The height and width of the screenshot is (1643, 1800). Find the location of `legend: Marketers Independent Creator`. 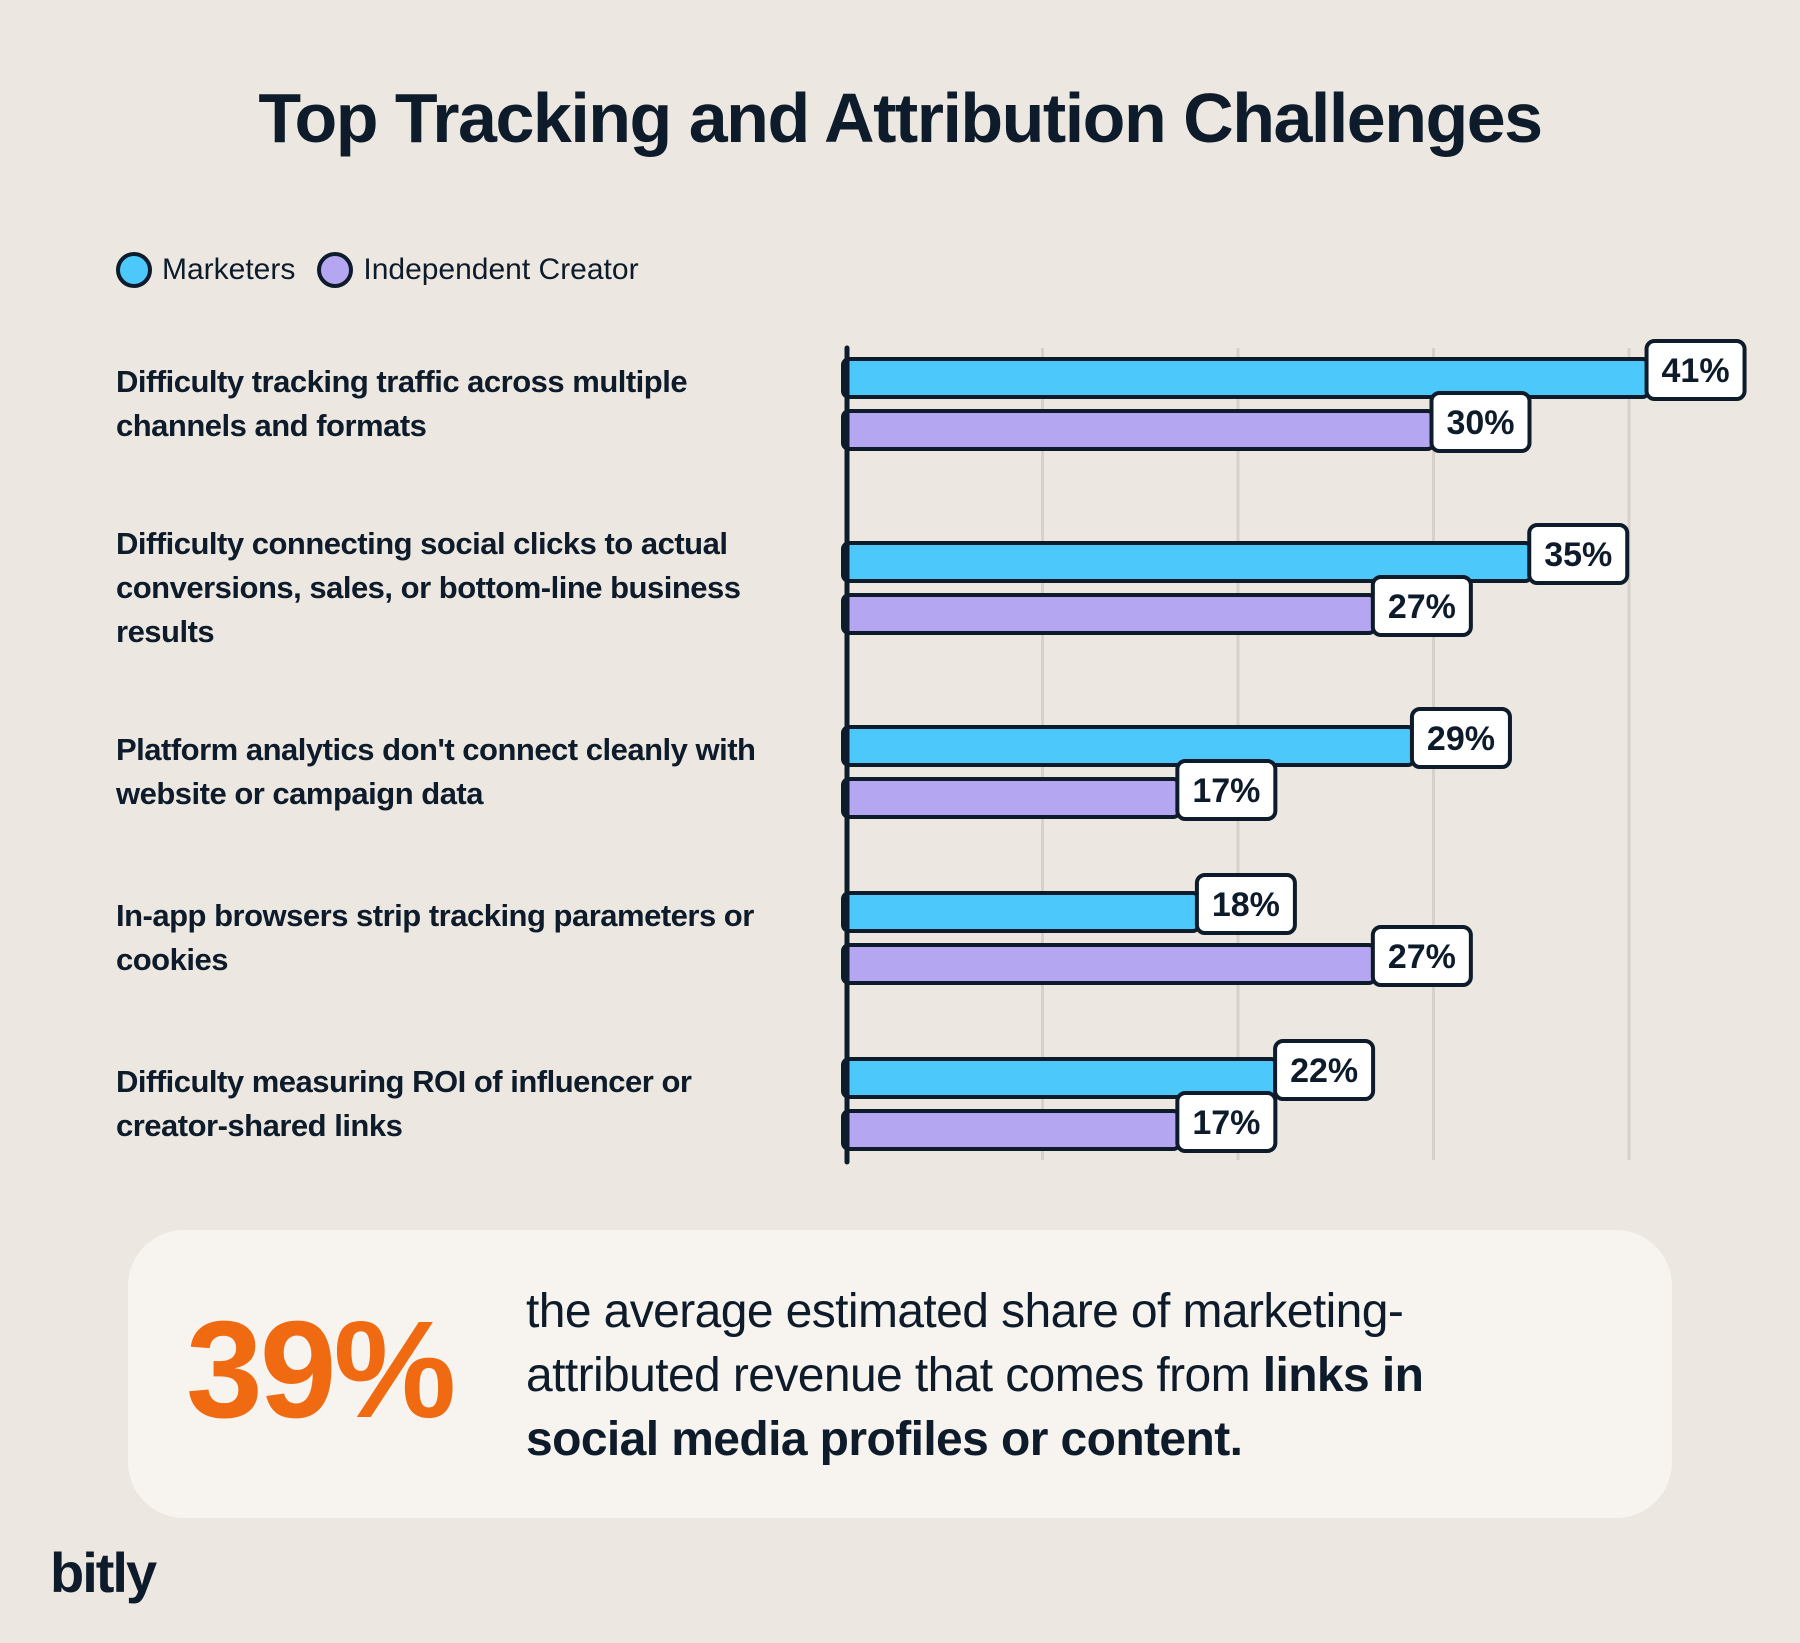

legend: Marketers Independent Creator is located at coordinates (388, 270).